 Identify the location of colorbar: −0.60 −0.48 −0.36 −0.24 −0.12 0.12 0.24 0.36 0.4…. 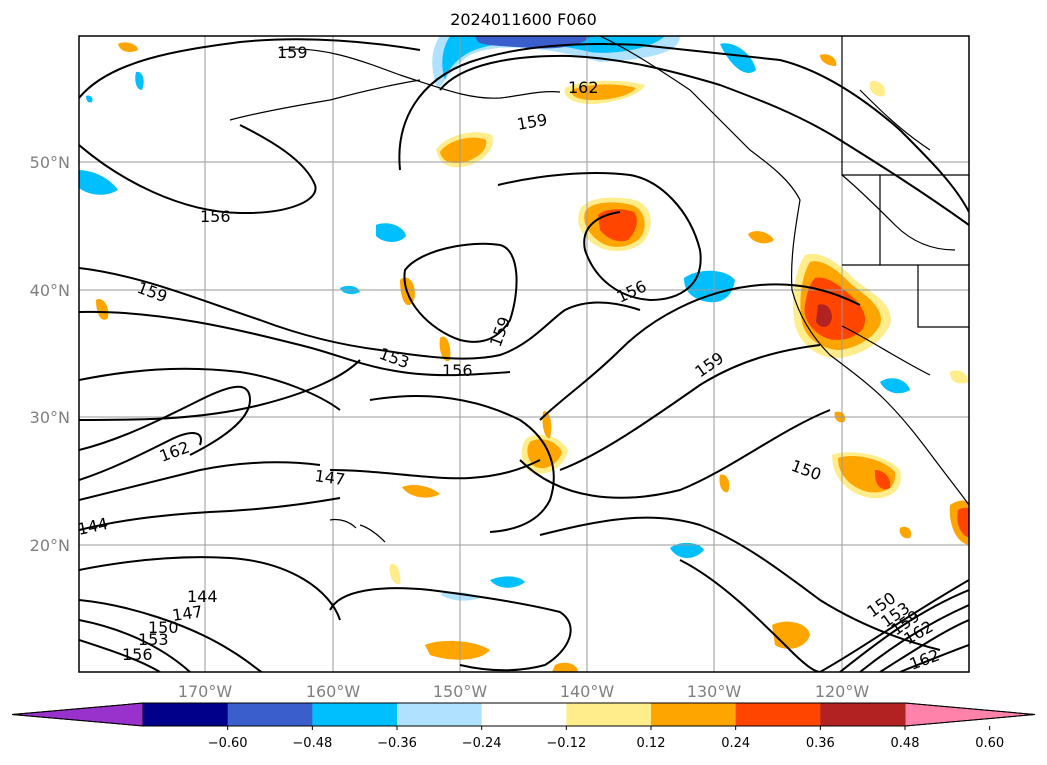
(523, 726).